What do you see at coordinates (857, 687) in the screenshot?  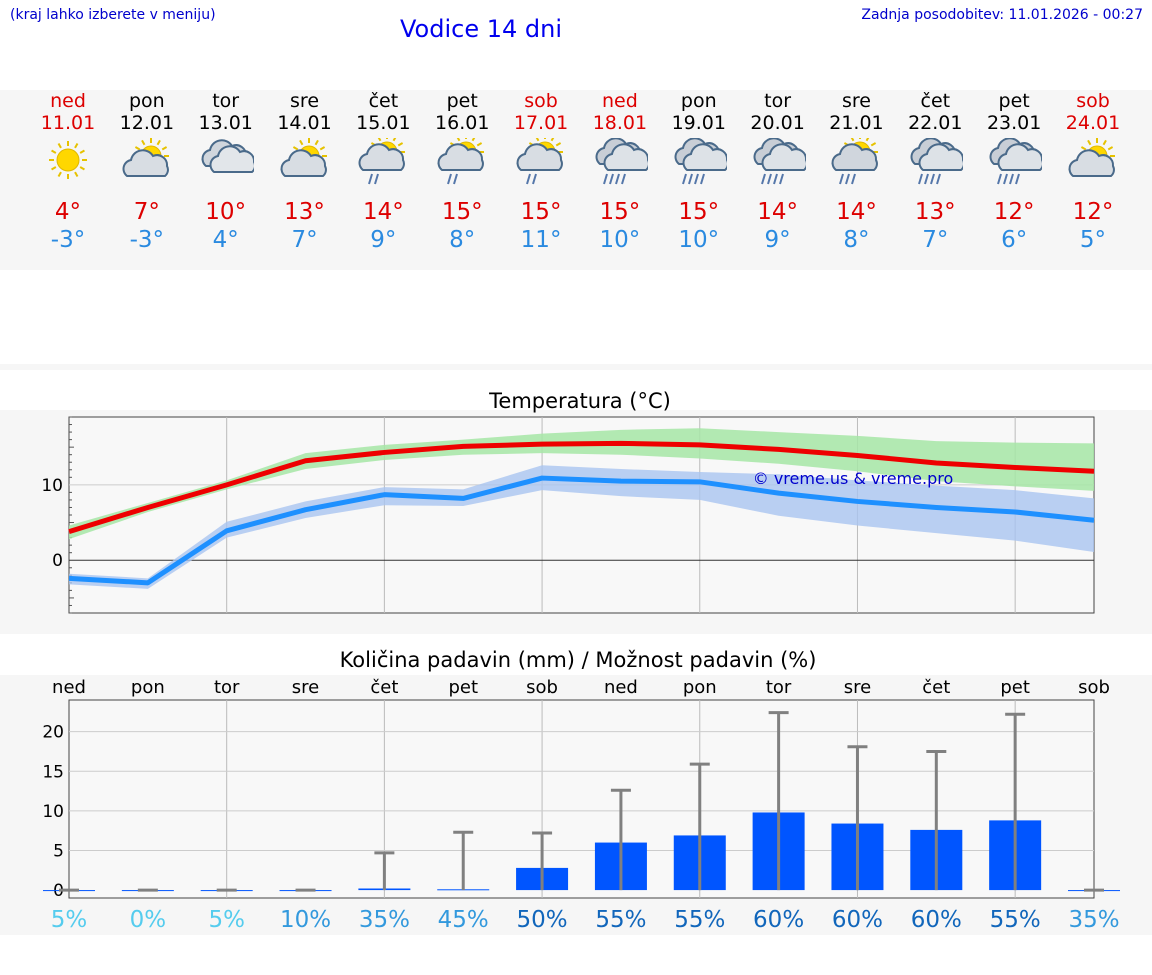 I see `x-category-label: sre` at bounding box center [857, 687].